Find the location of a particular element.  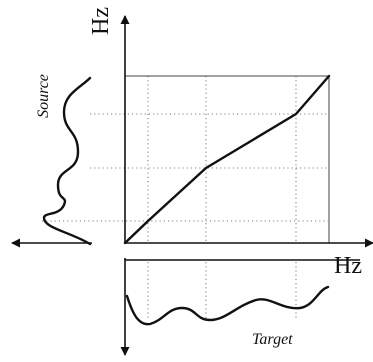

x-axis-label: Hz is located at coordinates (348, 266).